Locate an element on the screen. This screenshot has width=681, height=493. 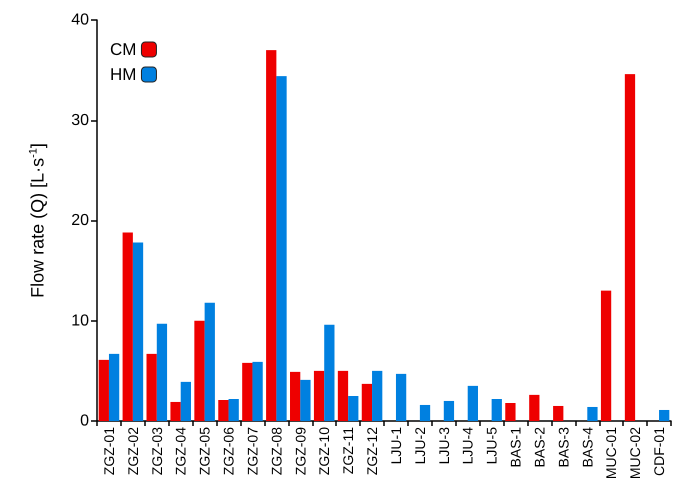
y-tick-label: 30 is located at coordinates (80, 120).